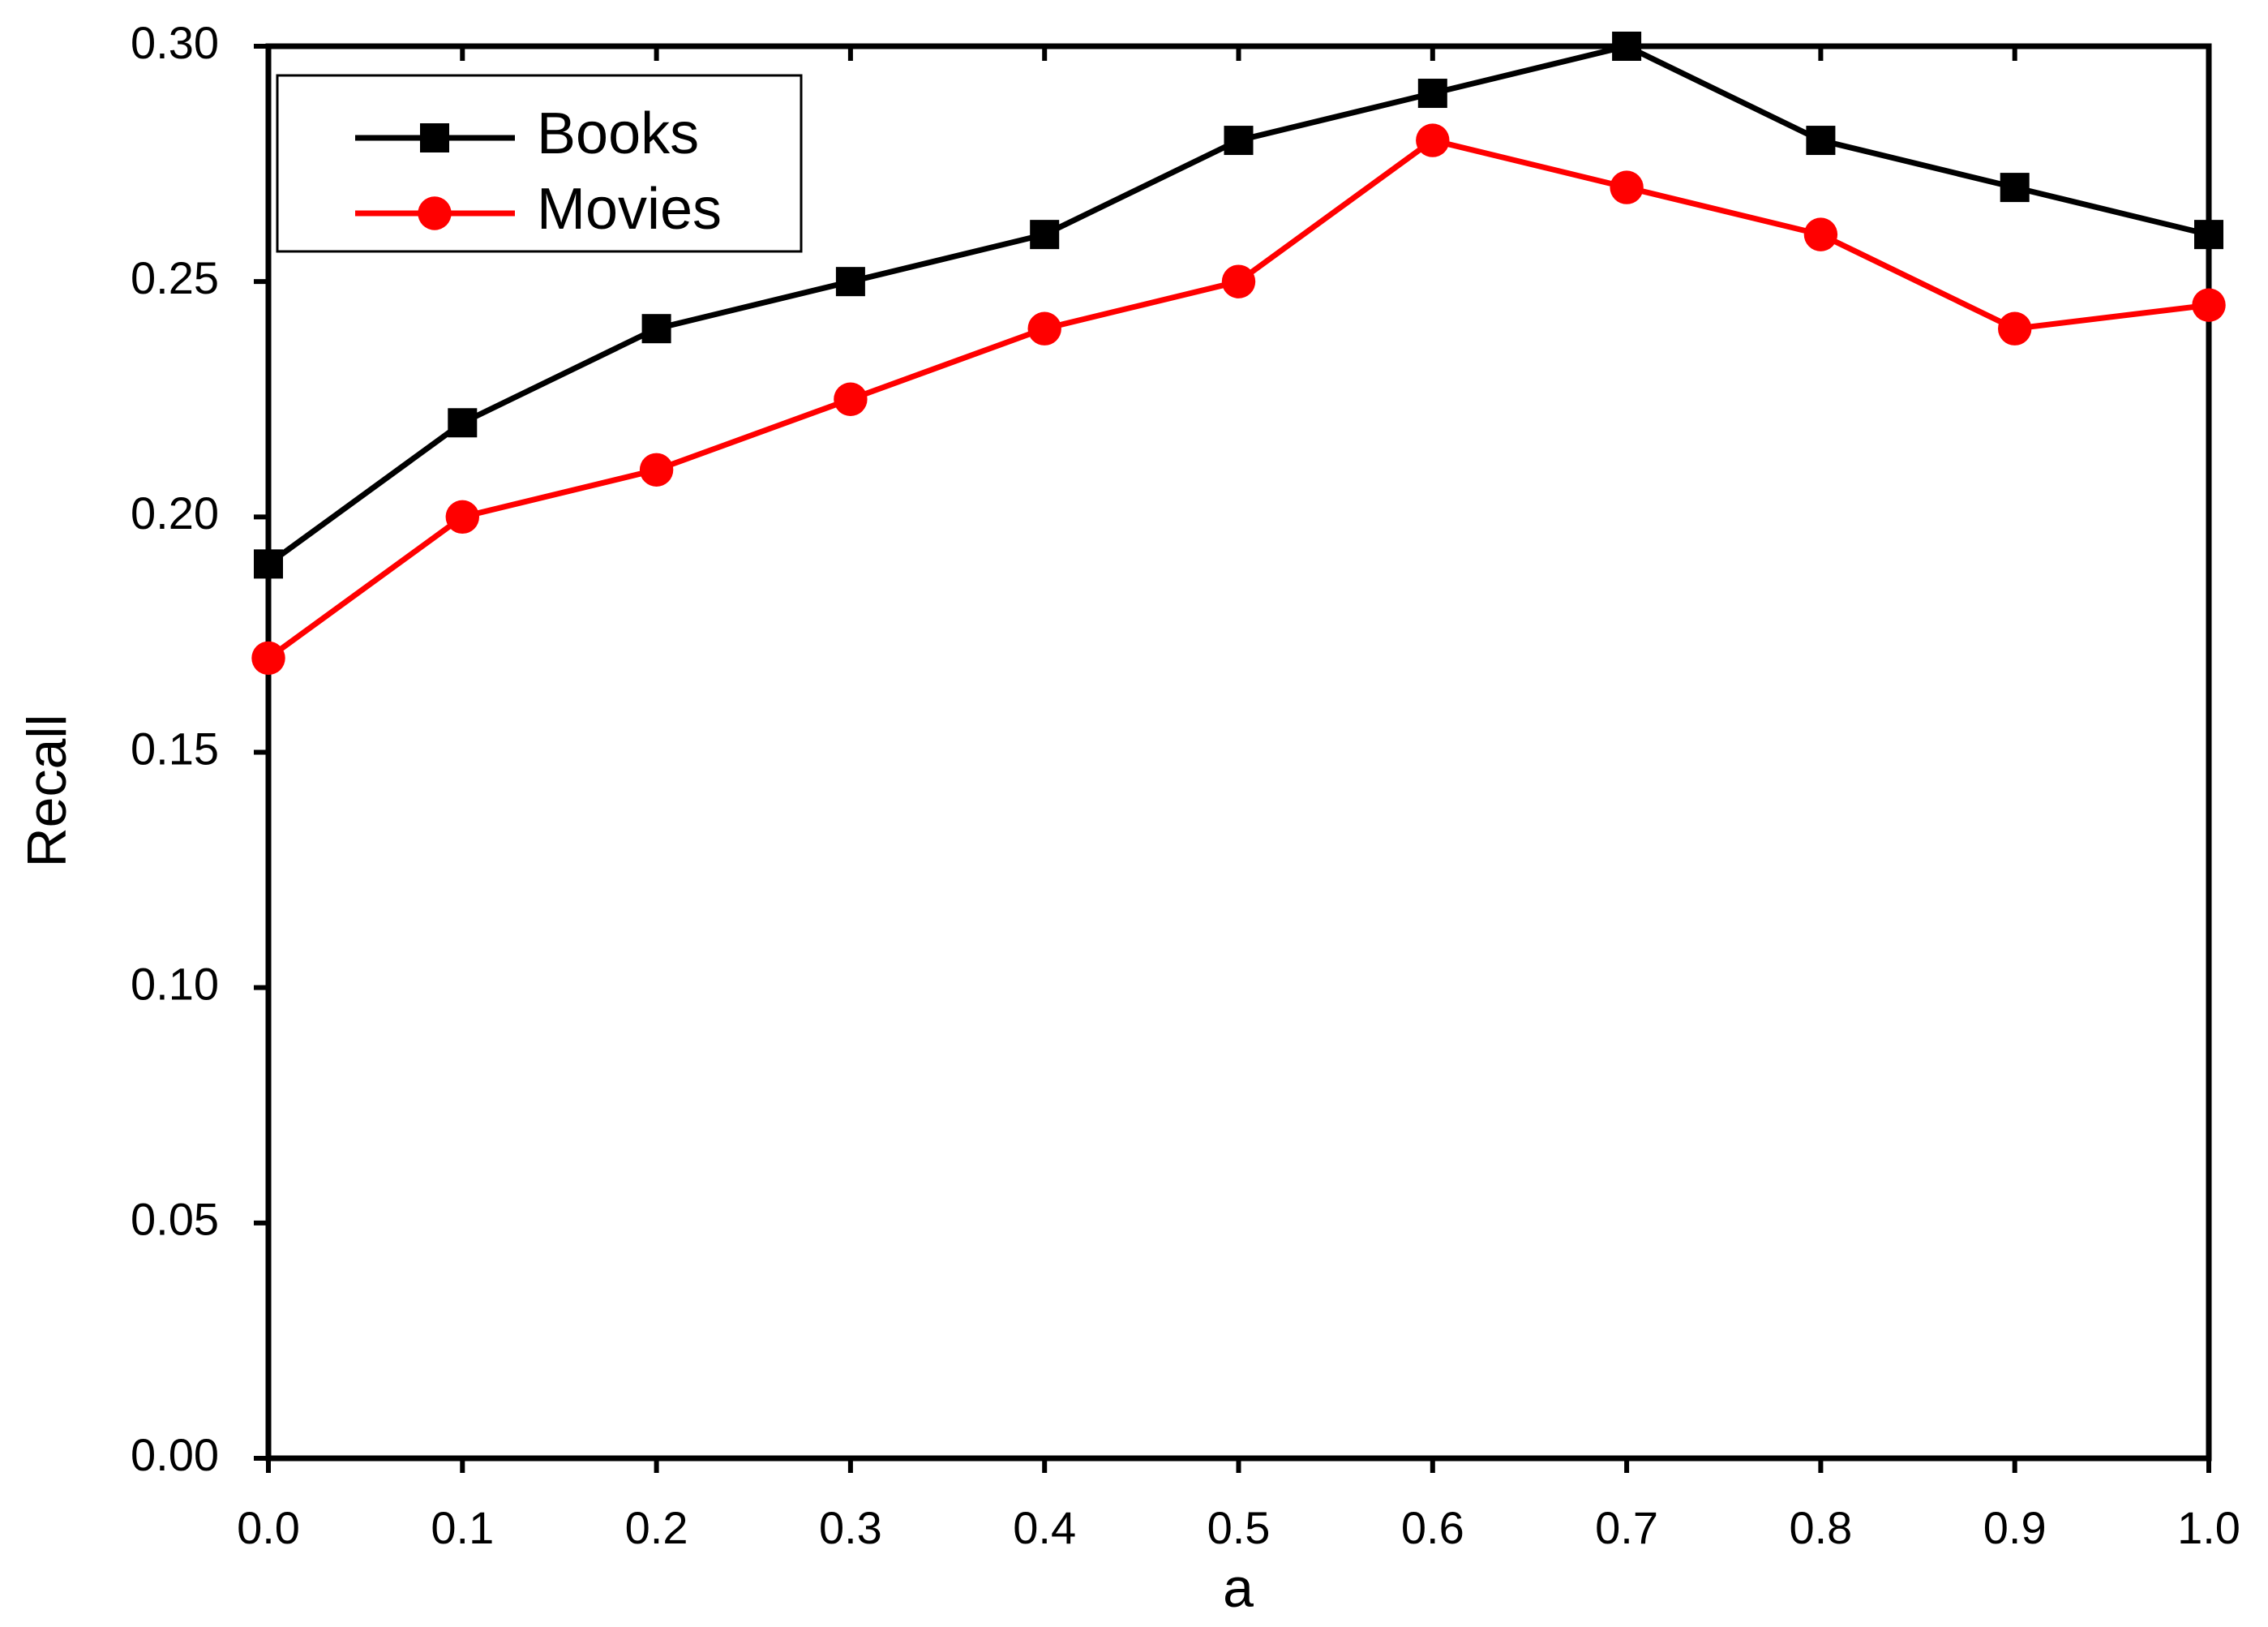  What do you see at coordinates (656, 1527) in the screenshot?
I see `x-tick-label: 0.2` at bounding box center [656, 1527].